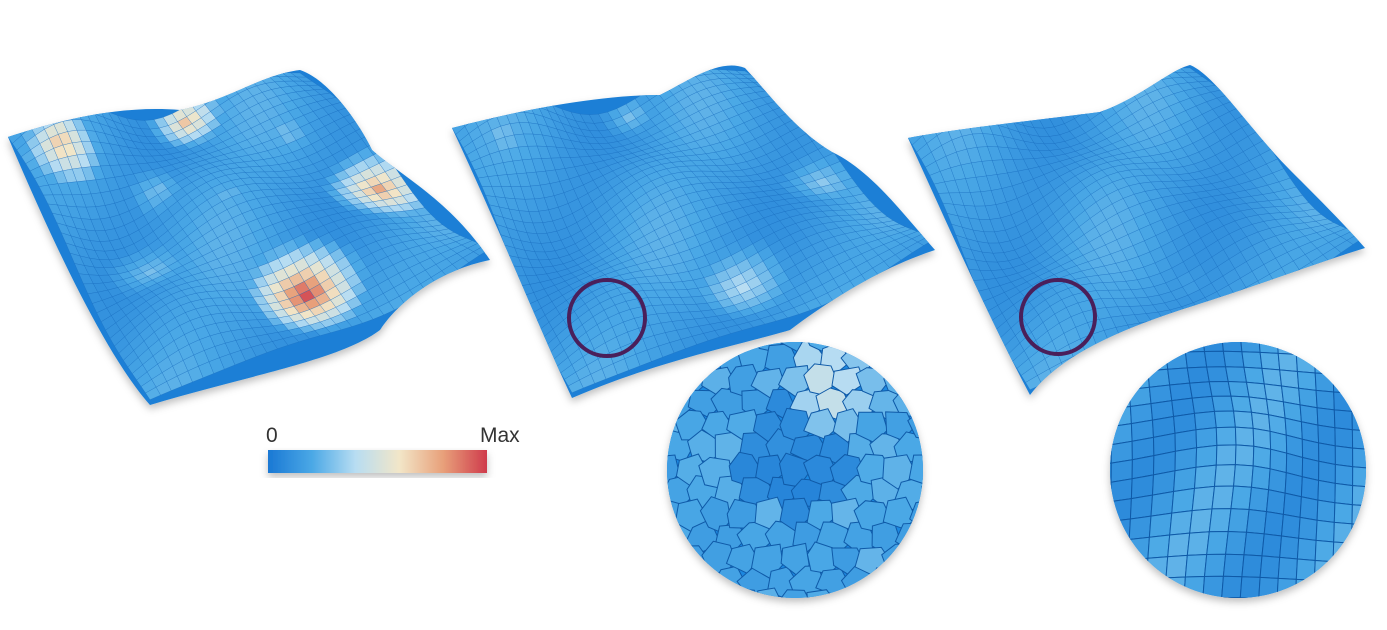 Image resolution: width=1387 pixels, height=630 pixels. Describe the element at coordinates (1238, 470) in the screenshot. I see `zoom-inset-right-mesh` at that location.